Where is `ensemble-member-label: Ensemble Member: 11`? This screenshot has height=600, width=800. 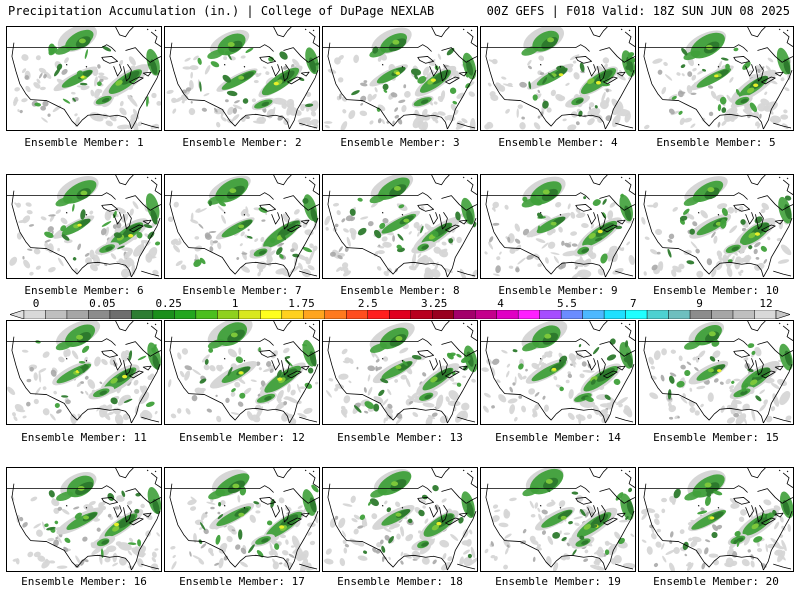
ensemble-member-label: Ensemble Member: 11 is located at coordinates (84, 437).